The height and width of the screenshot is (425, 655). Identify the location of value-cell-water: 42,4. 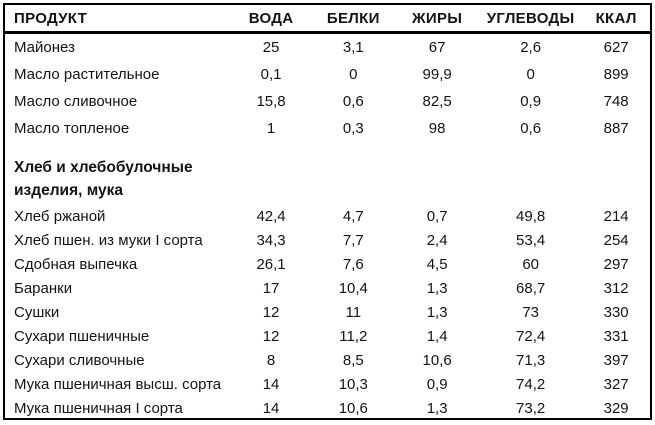
(271, 216).